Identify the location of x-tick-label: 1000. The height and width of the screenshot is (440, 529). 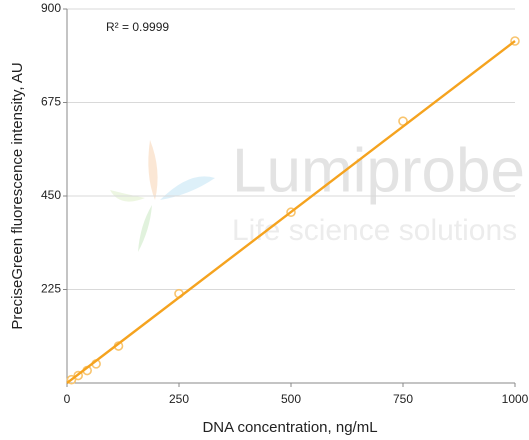
(515, 399).